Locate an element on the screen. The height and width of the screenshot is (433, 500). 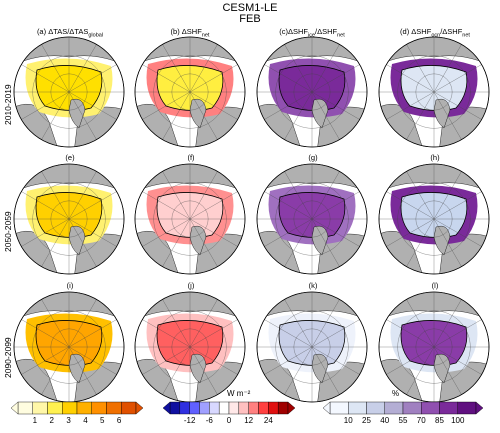
colorbar-shf-net is located at coordinates (229, 408).